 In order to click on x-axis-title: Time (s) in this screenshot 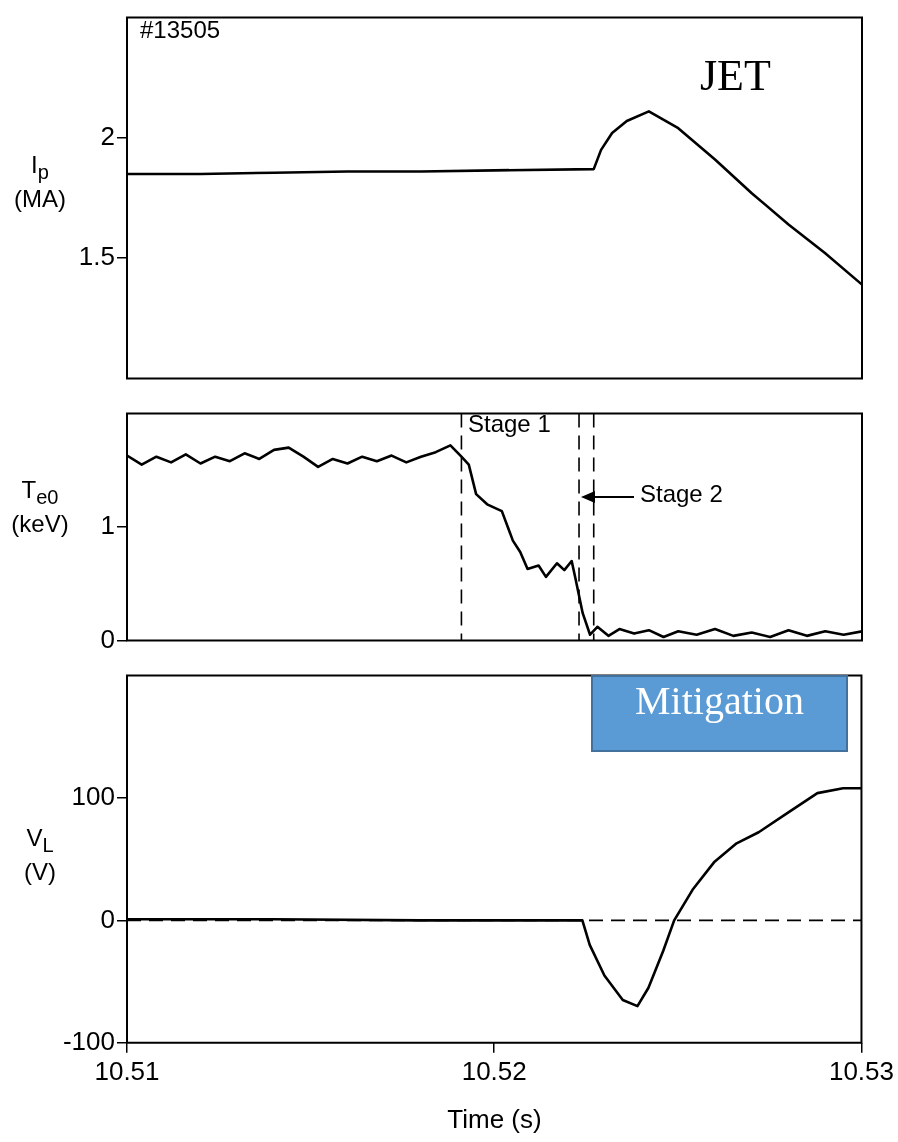, I will do `click(494, 1119)`.